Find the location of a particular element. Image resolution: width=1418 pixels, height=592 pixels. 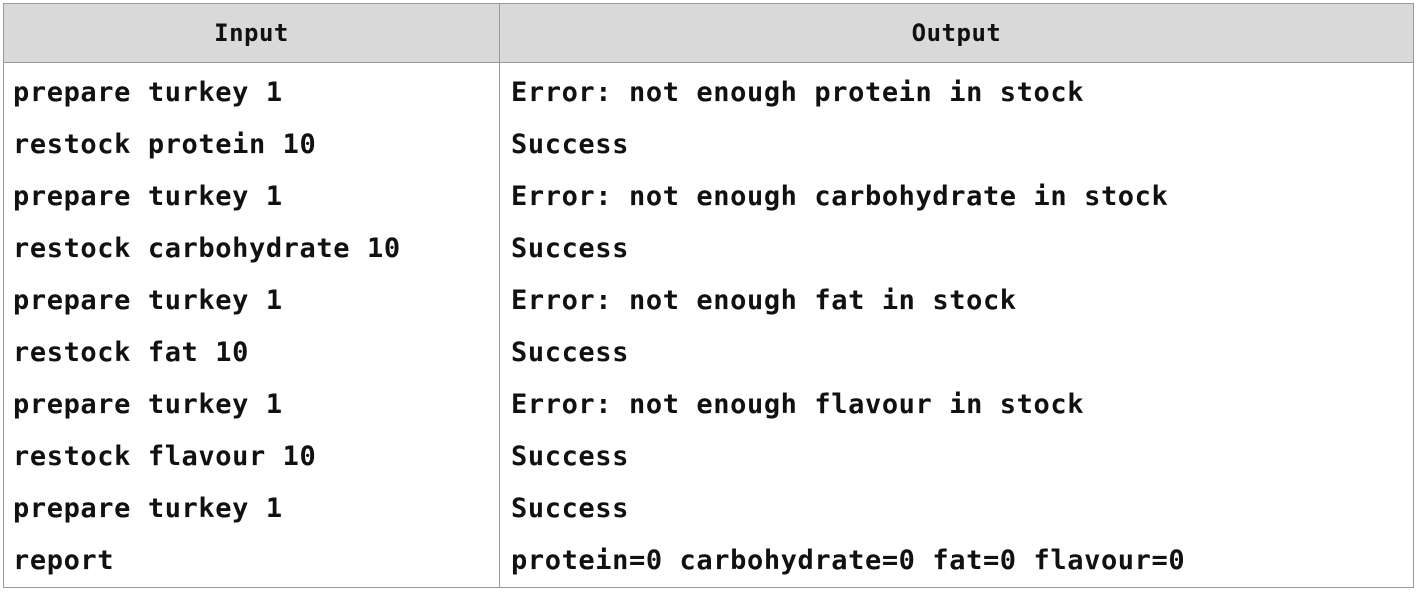

input-cell: restock flavour 10 is located at coordinates (165, 456).